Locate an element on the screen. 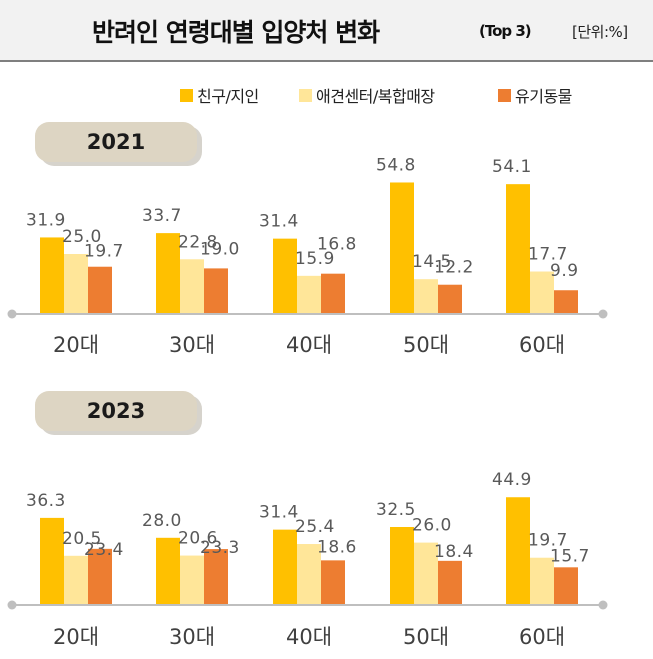 This screenshot has height=659, width=653. legend-swatch-friends is located at coordinates (186, 95).